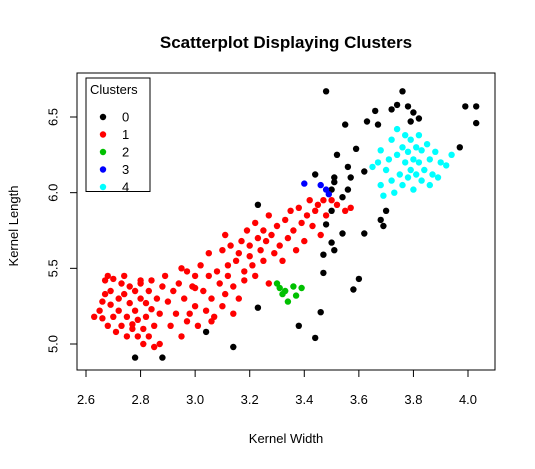 This screenshot has height=469, width=535. What do you see at coordinates (413, 399) in the screenshot?
I see `x-tick-label: 3.8` at bounding box center [413, 399].